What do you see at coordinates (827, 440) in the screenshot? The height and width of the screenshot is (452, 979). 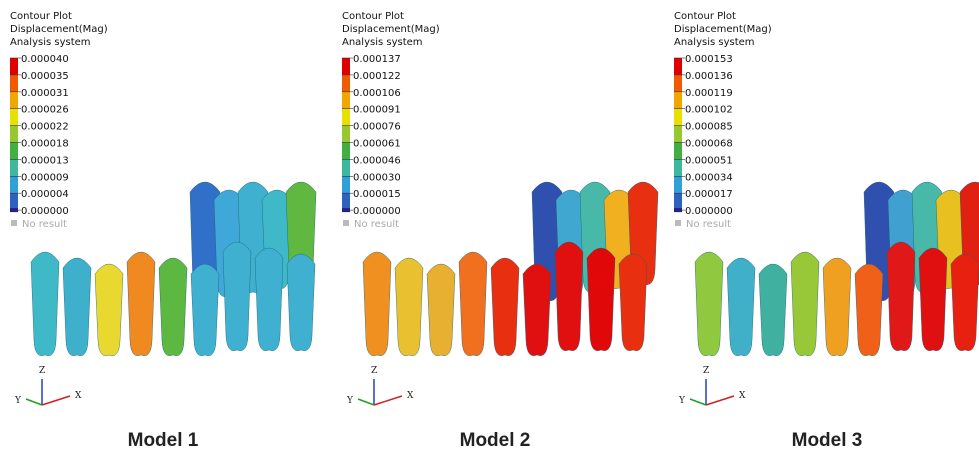 I see `caption: Model 3` at bounding box center [827, 440].